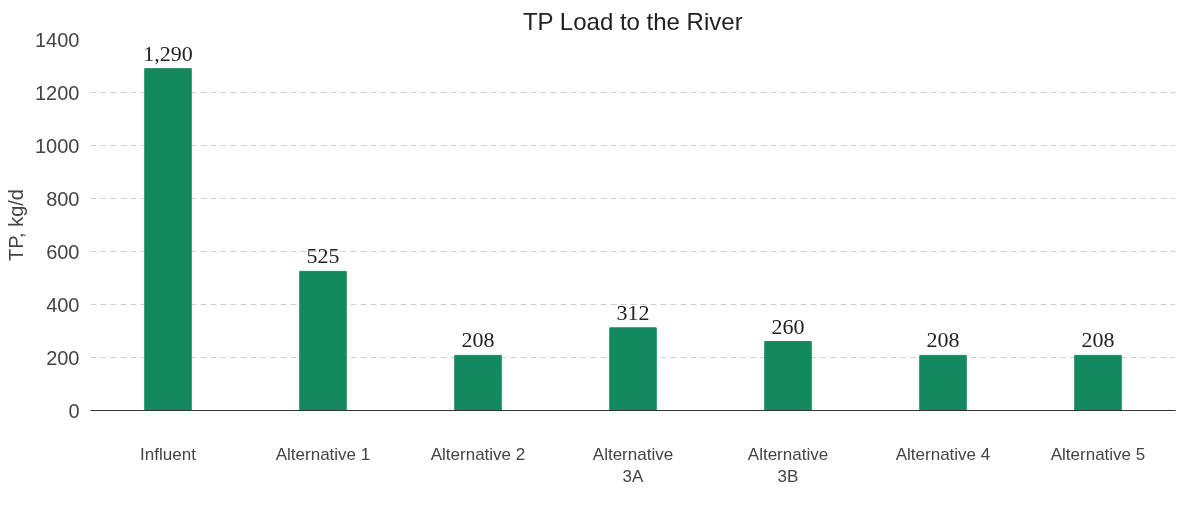 Image resolution: width=1190 pixels, height=506 pixels. I want to click on y-tick-label: 0, so click(74, 410).